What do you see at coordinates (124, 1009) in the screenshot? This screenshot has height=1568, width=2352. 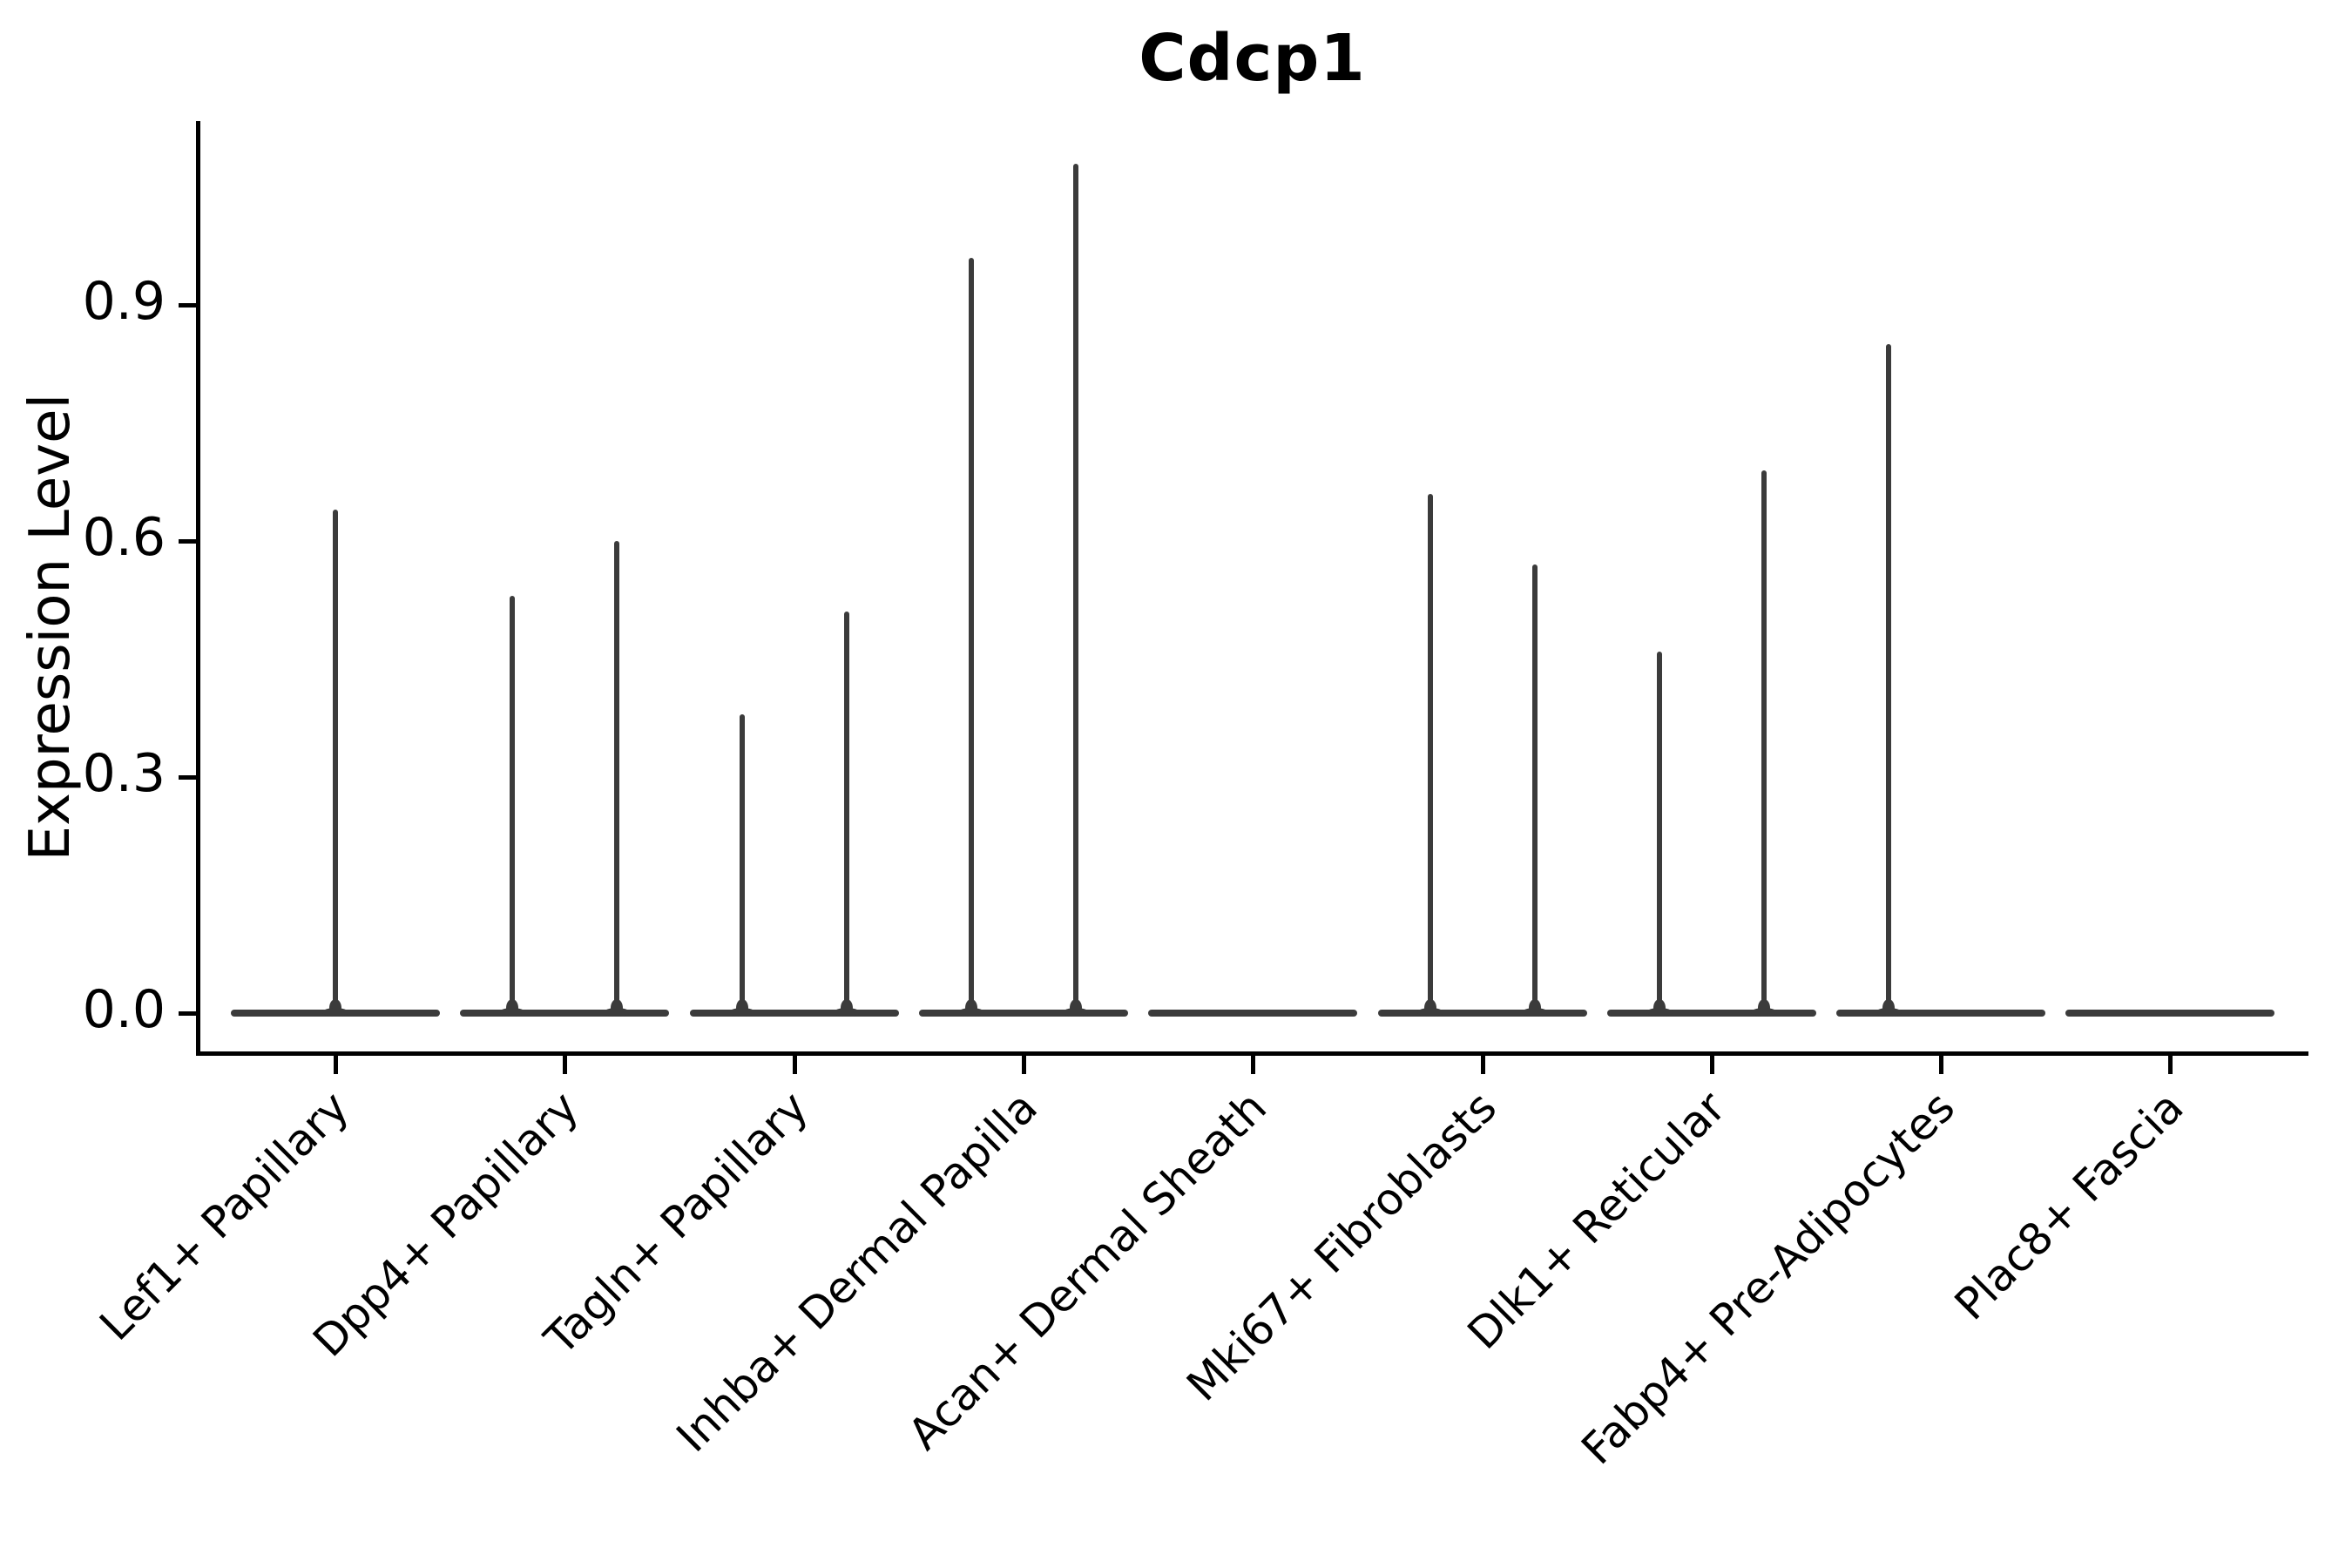 I see `y-tick-label: 0.0` at bounding box center [124, 1009].